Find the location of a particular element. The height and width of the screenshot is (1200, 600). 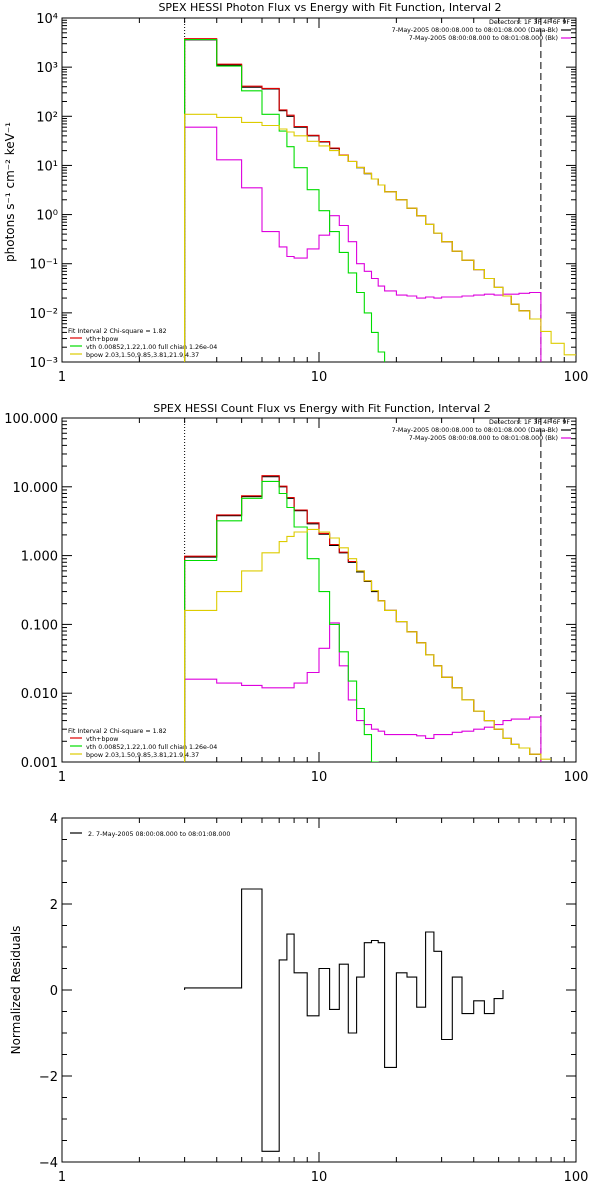

series-total is located at coordinates (362, 618).